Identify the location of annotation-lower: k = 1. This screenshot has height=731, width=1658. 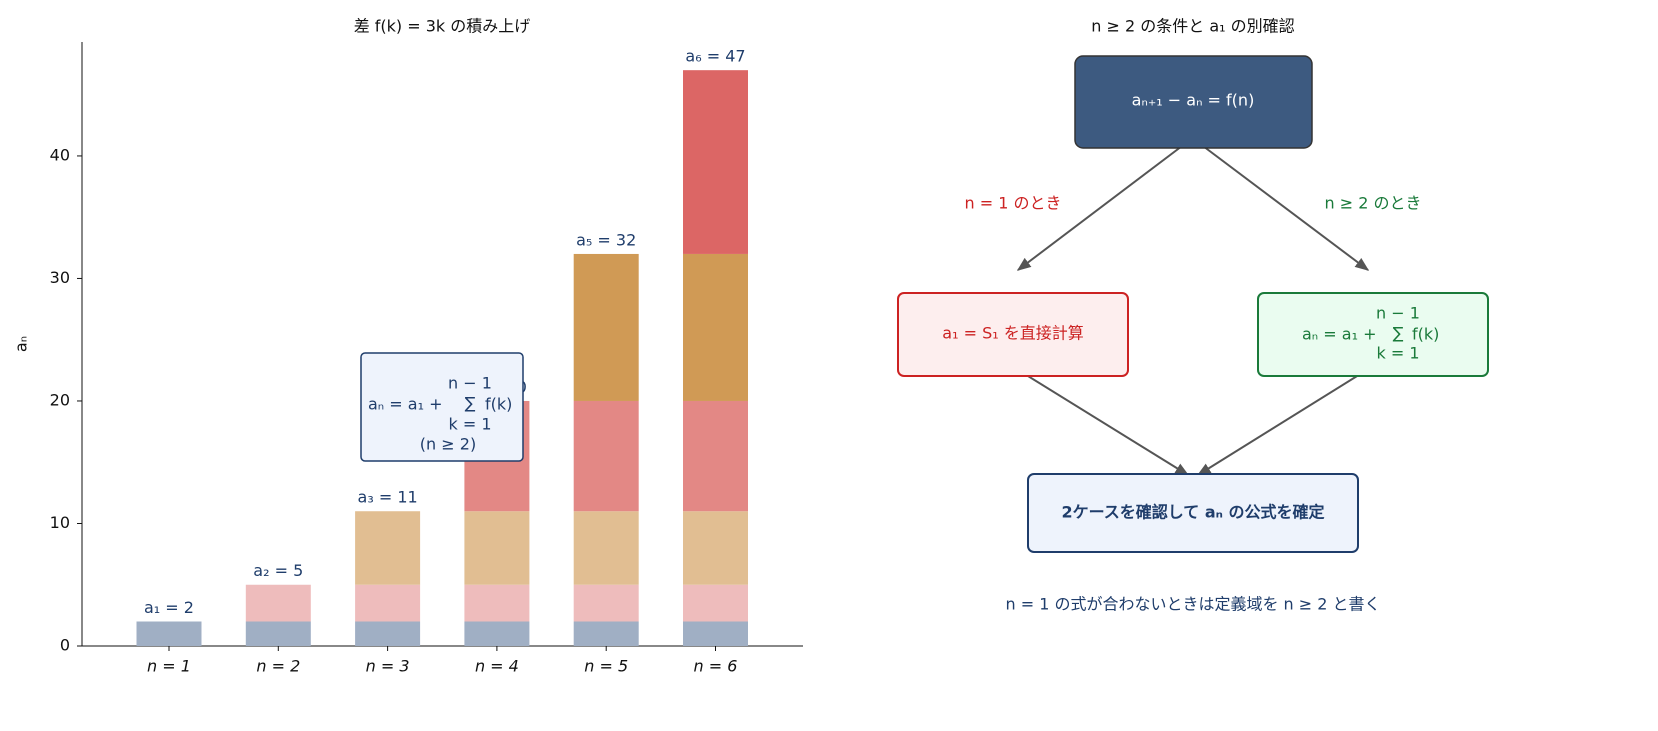
(469, 424).